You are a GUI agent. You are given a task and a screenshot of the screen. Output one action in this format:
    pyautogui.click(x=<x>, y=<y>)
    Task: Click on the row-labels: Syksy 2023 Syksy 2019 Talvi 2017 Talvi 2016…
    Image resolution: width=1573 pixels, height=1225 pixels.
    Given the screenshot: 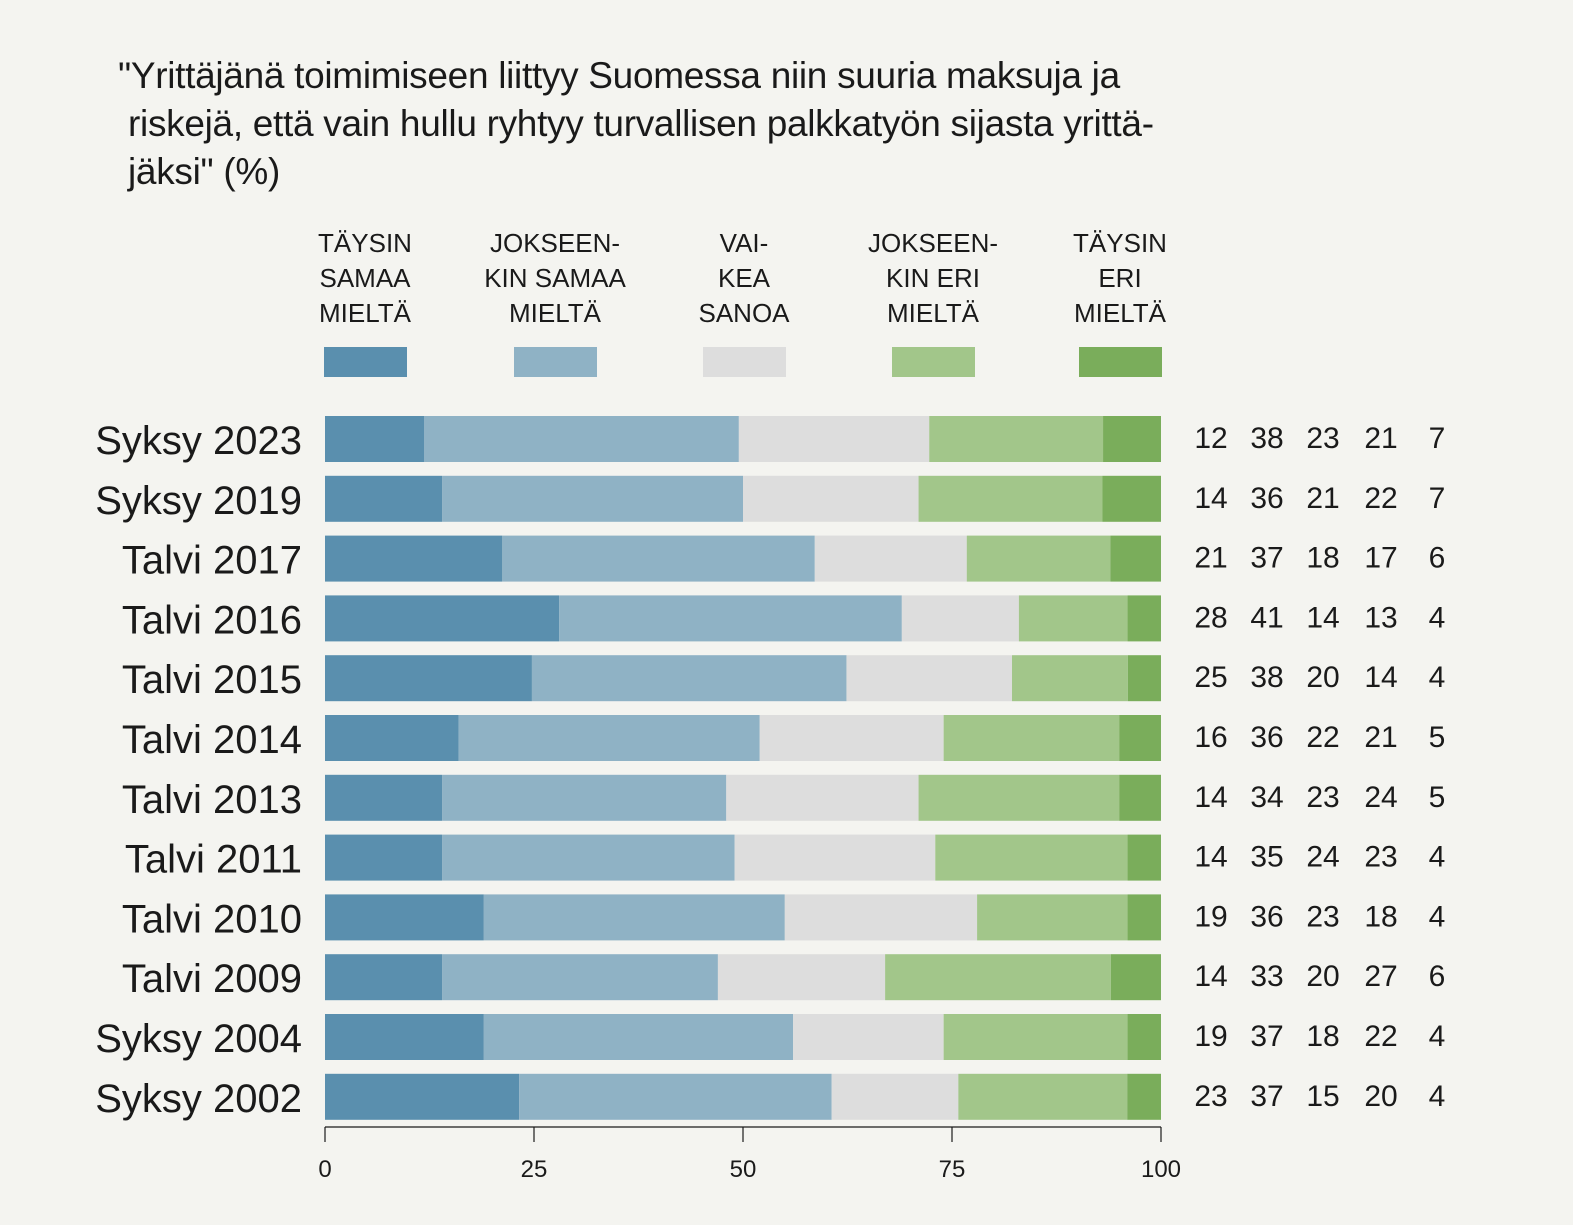 What is the action you would take?
    pyautogui.click(x=198, y=770)
    